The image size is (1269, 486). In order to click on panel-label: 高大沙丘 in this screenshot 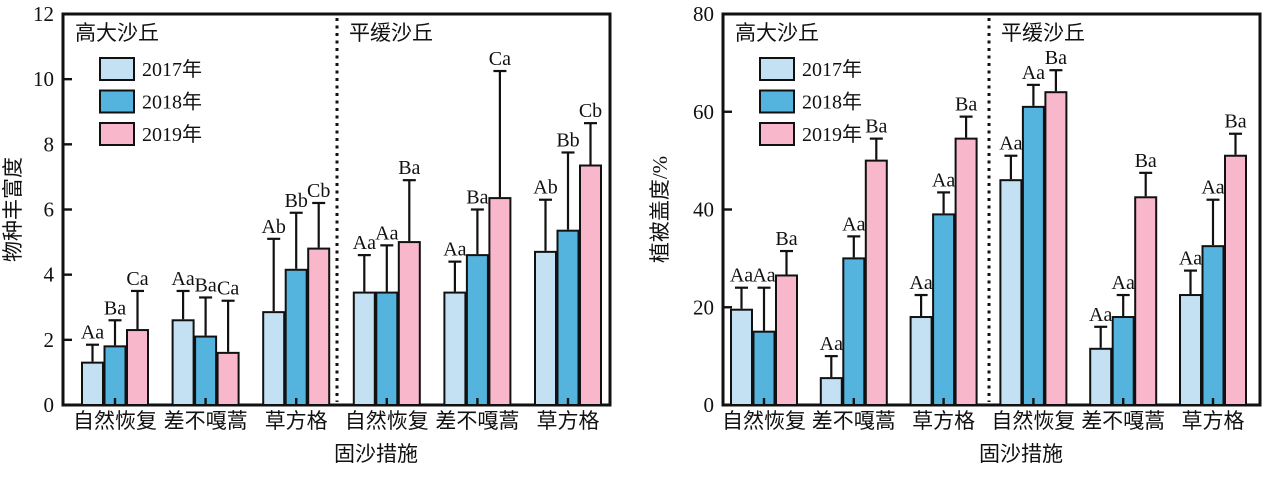, I will do `click(777, 33)`.